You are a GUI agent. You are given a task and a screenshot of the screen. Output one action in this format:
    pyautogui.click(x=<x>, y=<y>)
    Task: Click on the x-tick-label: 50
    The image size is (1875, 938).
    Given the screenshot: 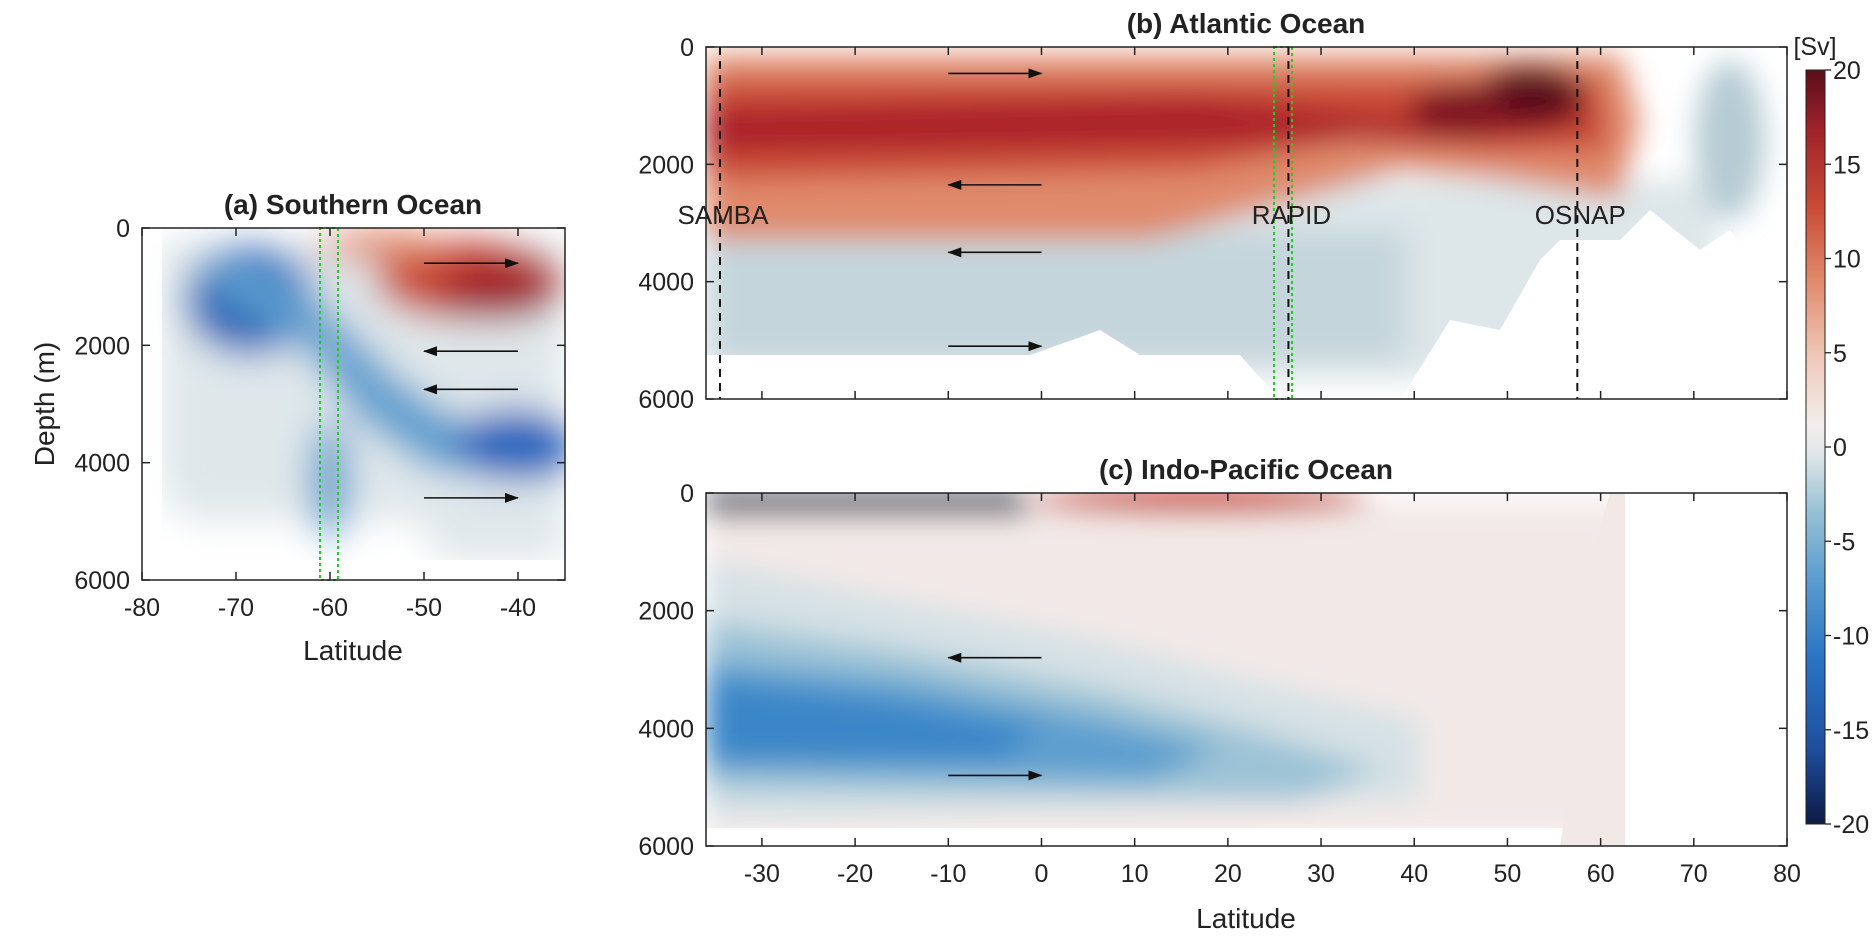 What is the action you would take?
    pyautogui.click(x=1508, y=874)
    